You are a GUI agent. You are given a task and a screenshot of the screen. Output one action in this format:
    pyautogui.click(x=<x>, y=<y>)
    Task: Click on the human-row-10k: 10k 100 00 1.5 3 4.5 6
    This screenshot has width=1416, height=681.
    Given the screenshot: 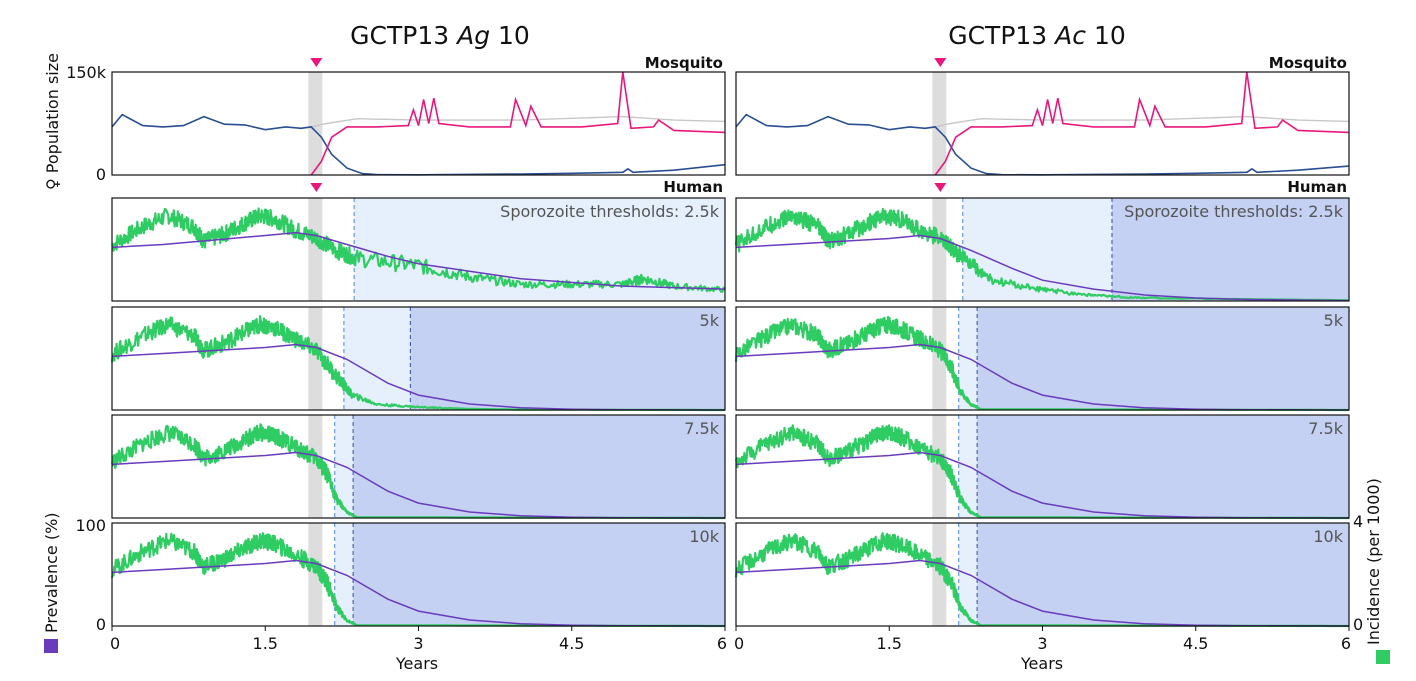 What is the action you would take?
    pyautogui.click(x=401, y=584)
    